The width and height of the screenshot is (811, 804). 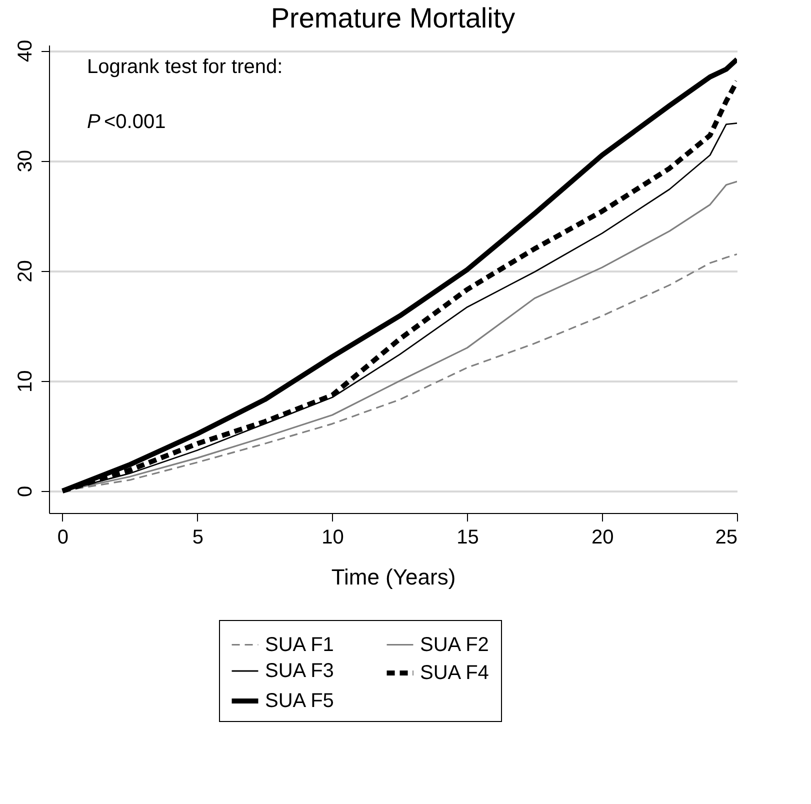 I want to click on x-tick-label: 15, so click(x=467, y=537).